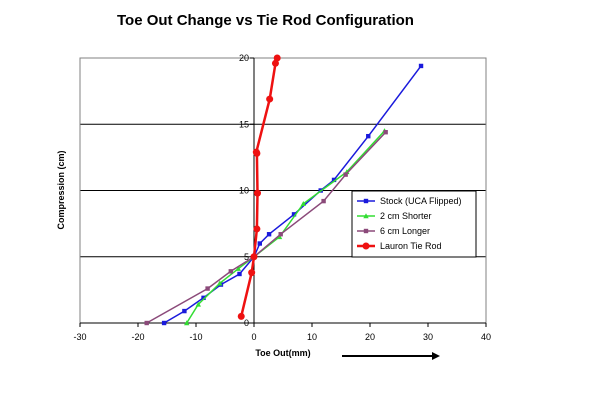  I want to click on x-tick-label: 10, so click(312, 337).